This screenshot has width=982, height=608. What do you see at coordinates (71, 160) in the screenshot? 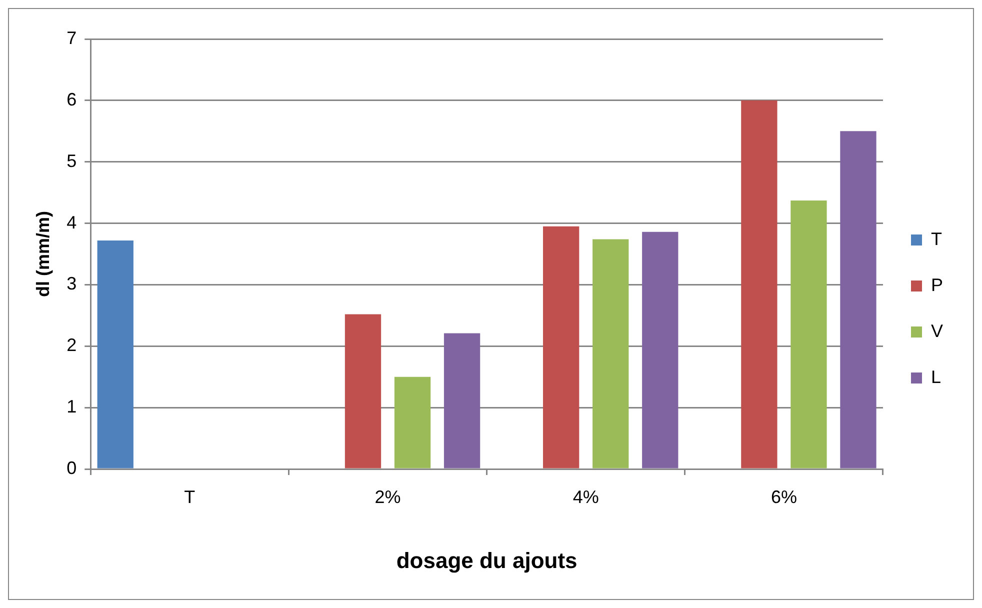
I see `y-tick-label: 5` at bounding box center [71, 160].